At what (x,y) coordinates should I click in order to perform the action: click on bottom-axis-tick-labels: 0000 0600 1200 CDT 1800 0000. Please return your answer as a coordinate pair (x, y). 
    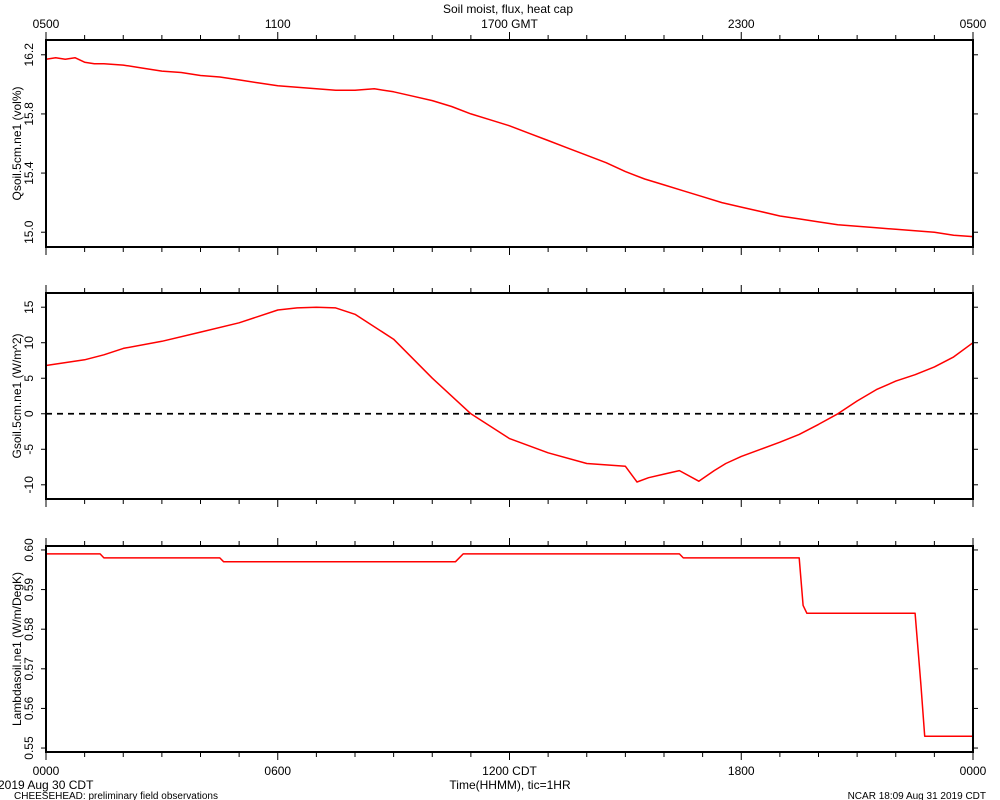
    Looking at the image, I should click on (510, 771).